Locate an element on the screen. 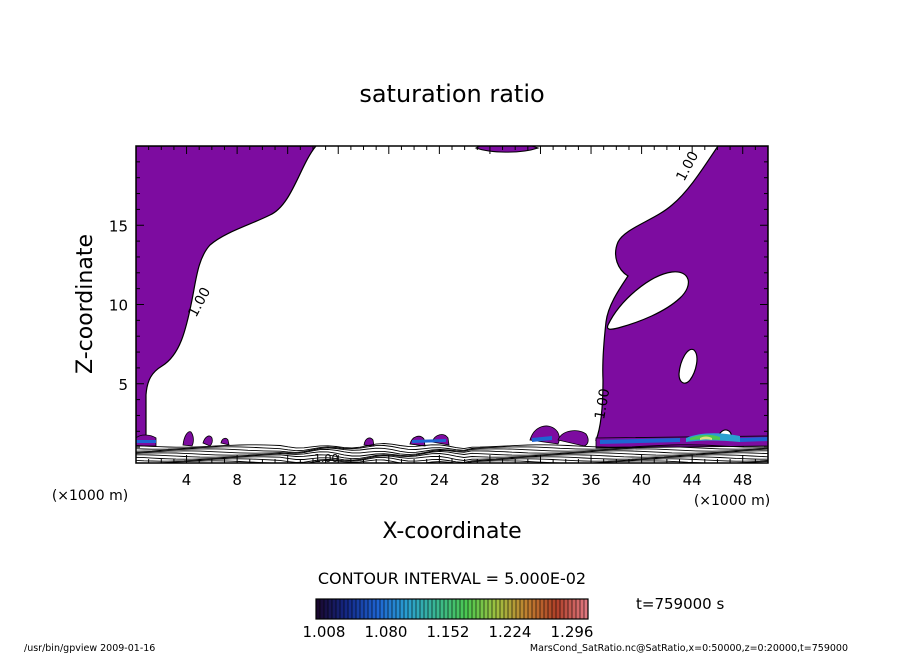 The width and height of the screenshot is (904, 654). x-tick-label: 16 is located at coordinates (338, 480).